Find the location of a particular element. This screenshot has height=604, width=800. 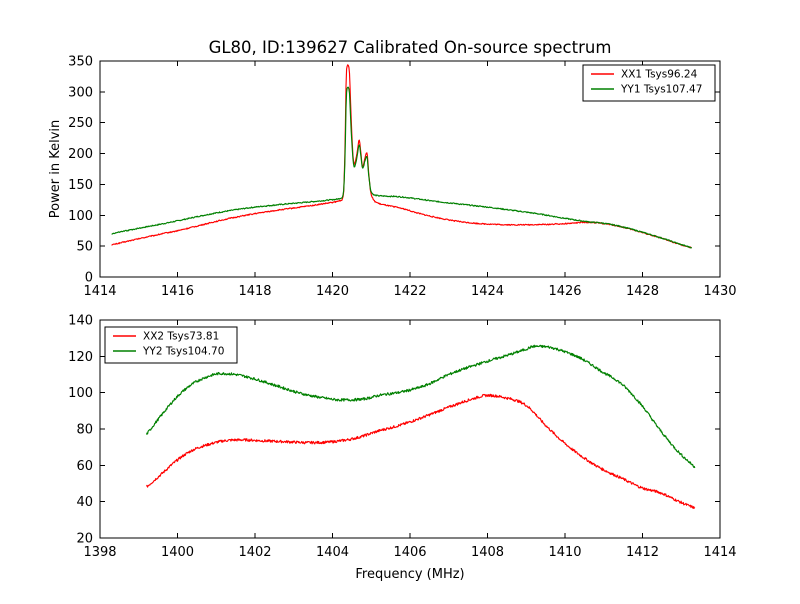

x-tick-label: 1404 is located at coordinates (332, 552).